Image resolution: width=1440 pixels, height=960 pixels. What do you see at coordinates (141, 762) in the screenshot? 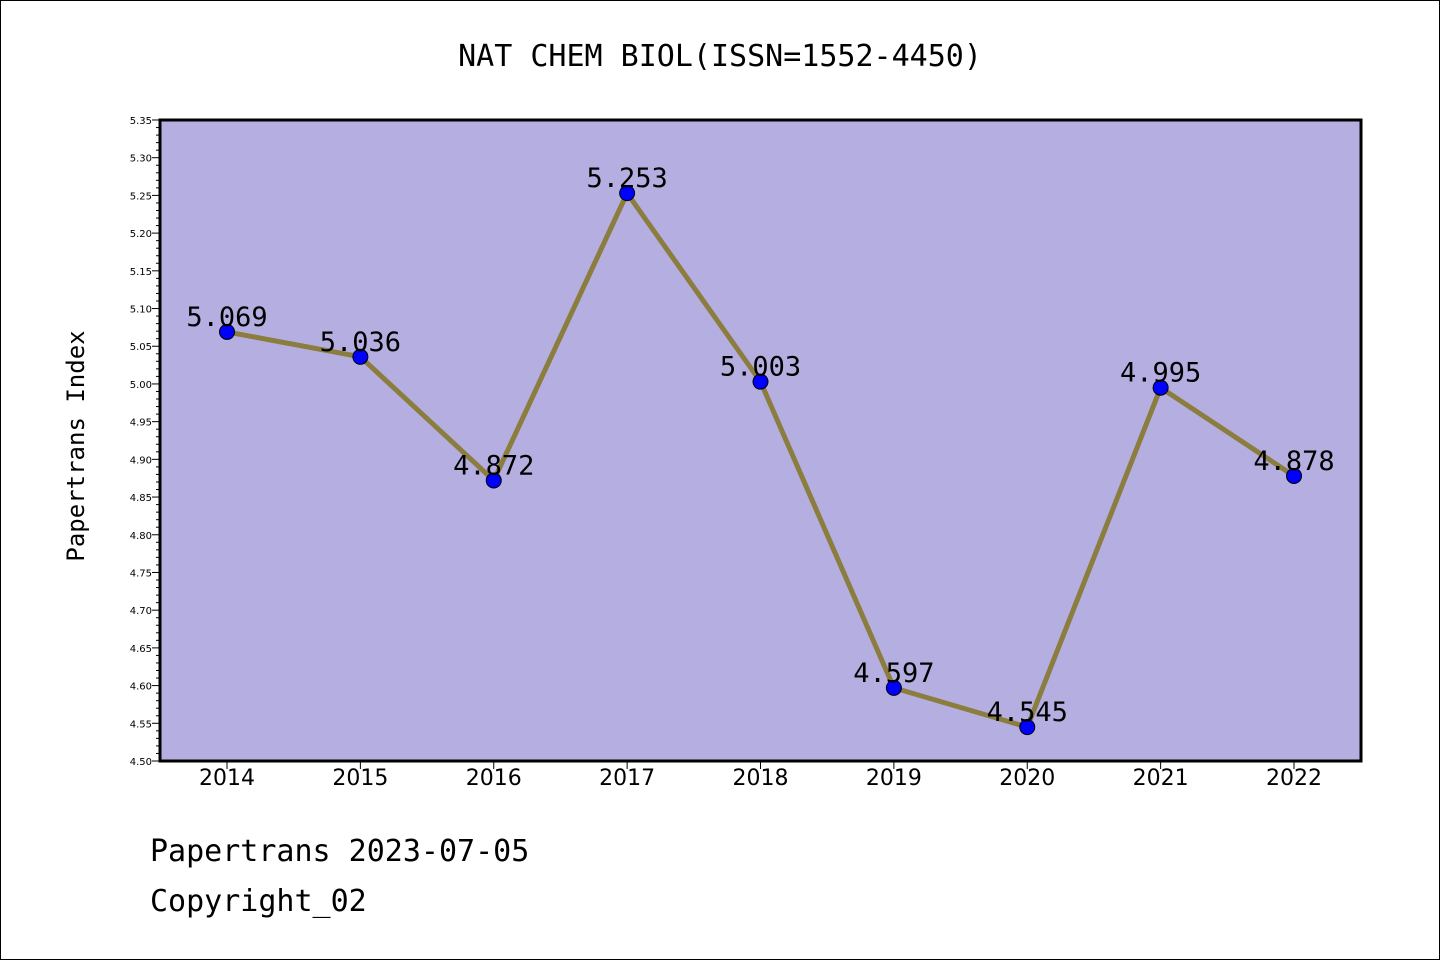
I see `y-tick-label: 4.50` at bounding box center [141, 762].